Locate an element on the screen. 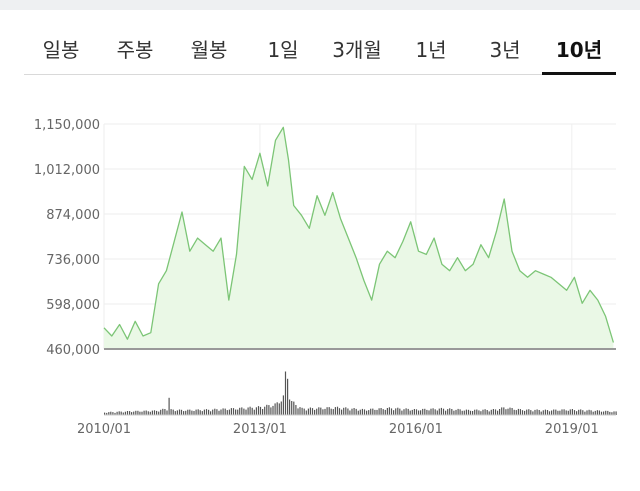 The width and height of the screenshot is (640, 491). tab-10year: 10년 is located at coordinates (579, 51).